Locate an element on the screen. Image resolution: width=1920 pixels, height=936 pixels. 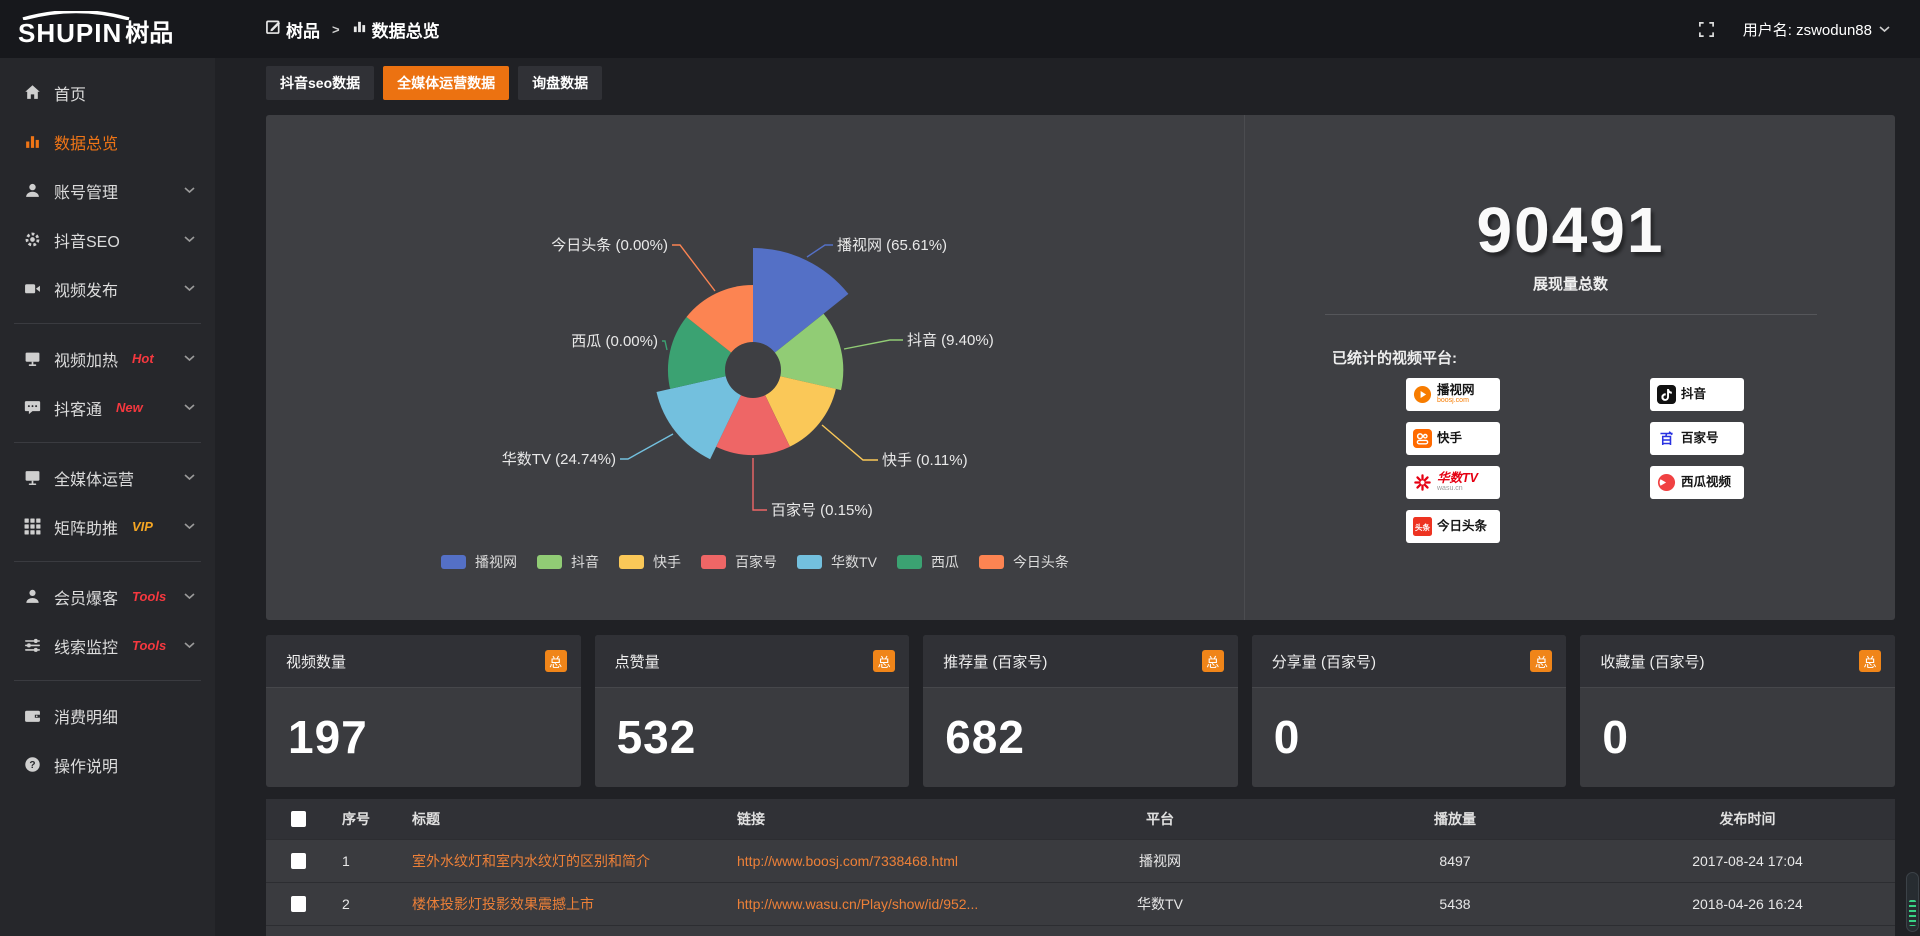
title-link: 楼体投影灯投影效果震撼上市 is located at coordinates (503, 903).